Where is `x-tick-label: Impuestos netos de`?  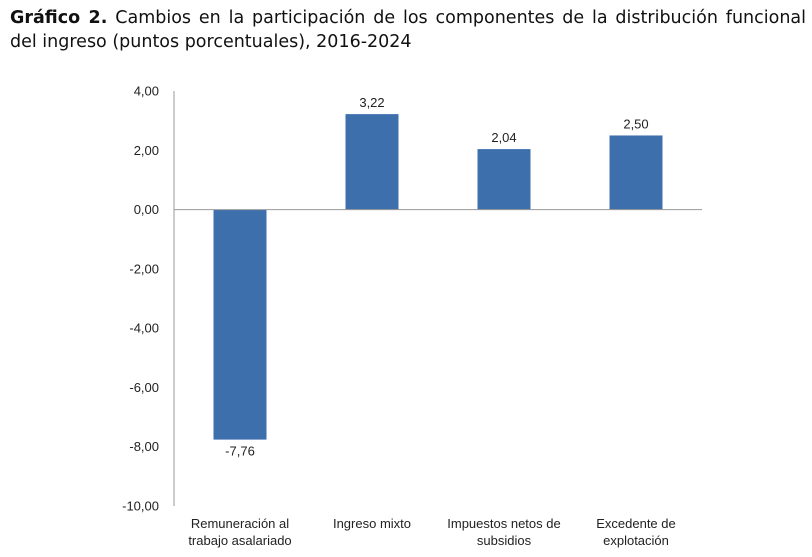
x-tick-label: Impuestos netos de is located at coordinates (503, 523).